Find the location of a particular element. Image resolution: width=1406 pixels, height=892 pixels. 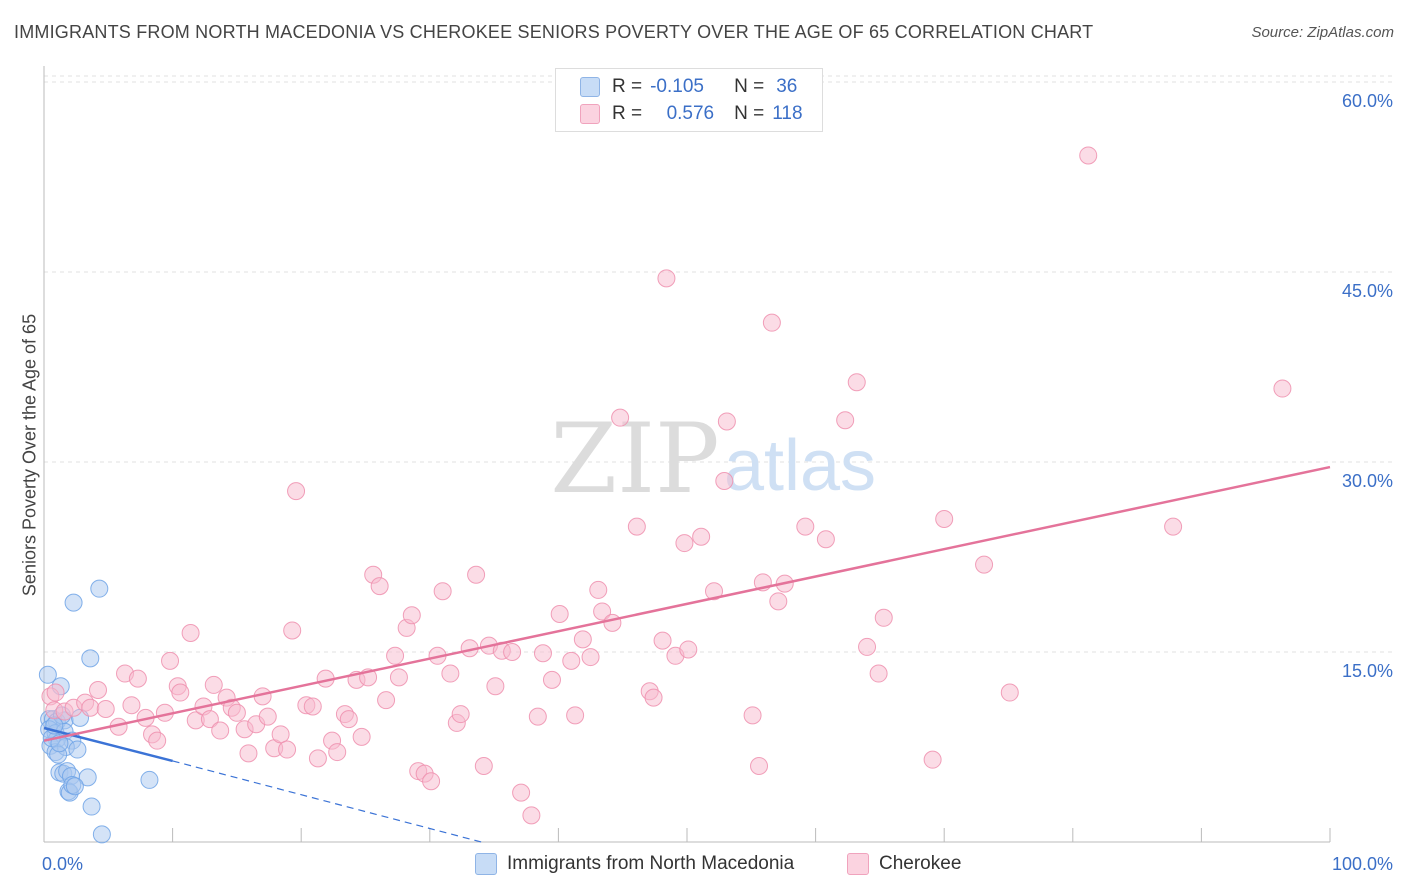

y-tick-label: 30.0% is located at coordinates (1367, 481).